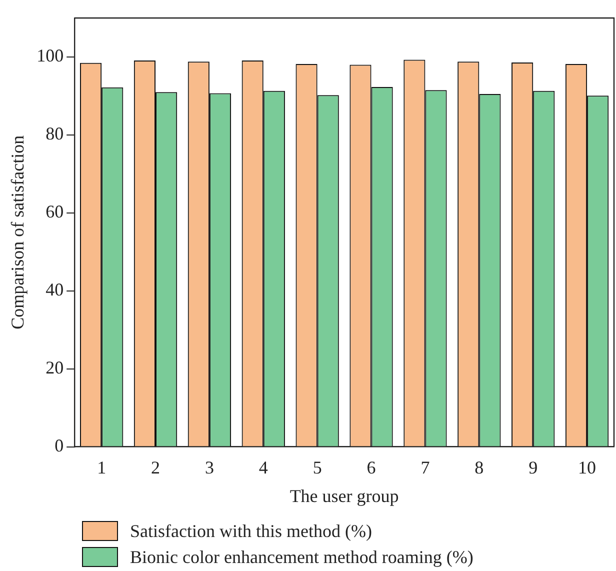 This screenshot has height=571, width=616. Describe the element at coordinates (155, 467) in the screenshot. I see `x-tick-label: 2` at that location.